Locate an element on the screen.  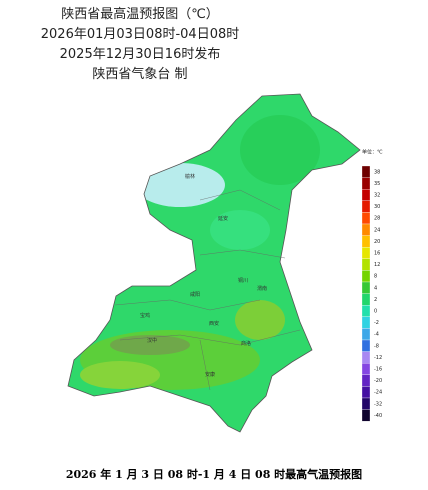
legend-label: -24 is located at coordinates (378, 393).